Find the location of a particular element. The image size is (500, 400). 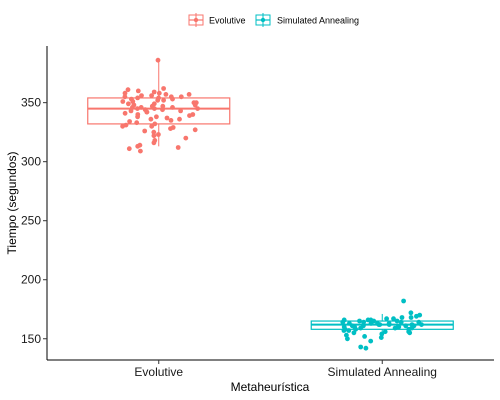

series-simulated-annealing is located at coordinates (382, 324).